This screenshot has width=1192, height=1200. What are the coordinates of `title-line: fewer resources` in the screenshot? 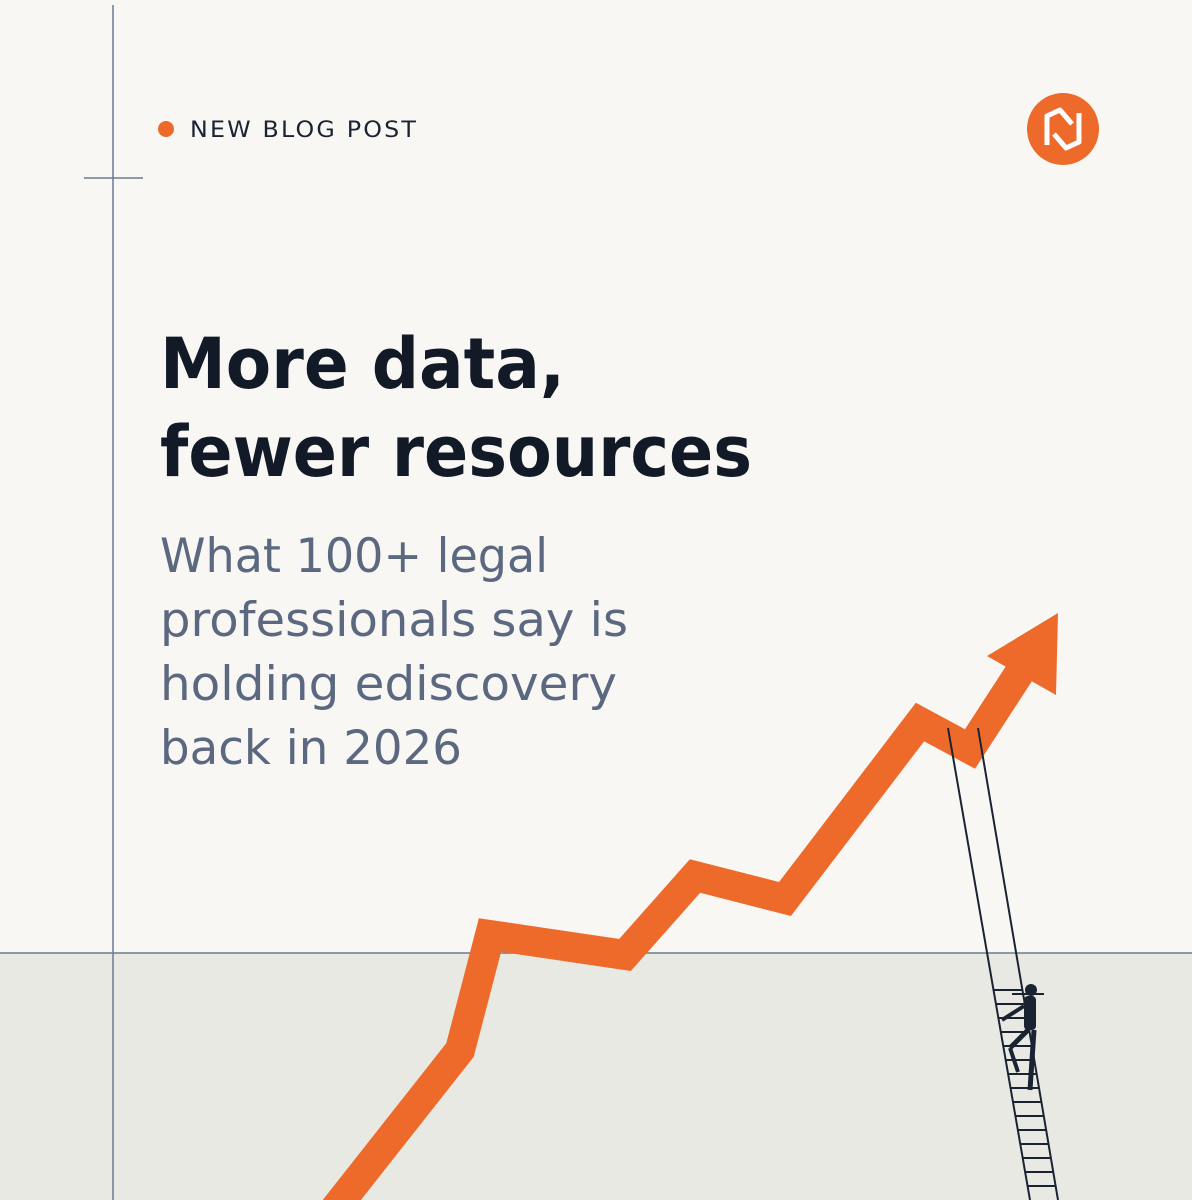 It's located at (456, 452).